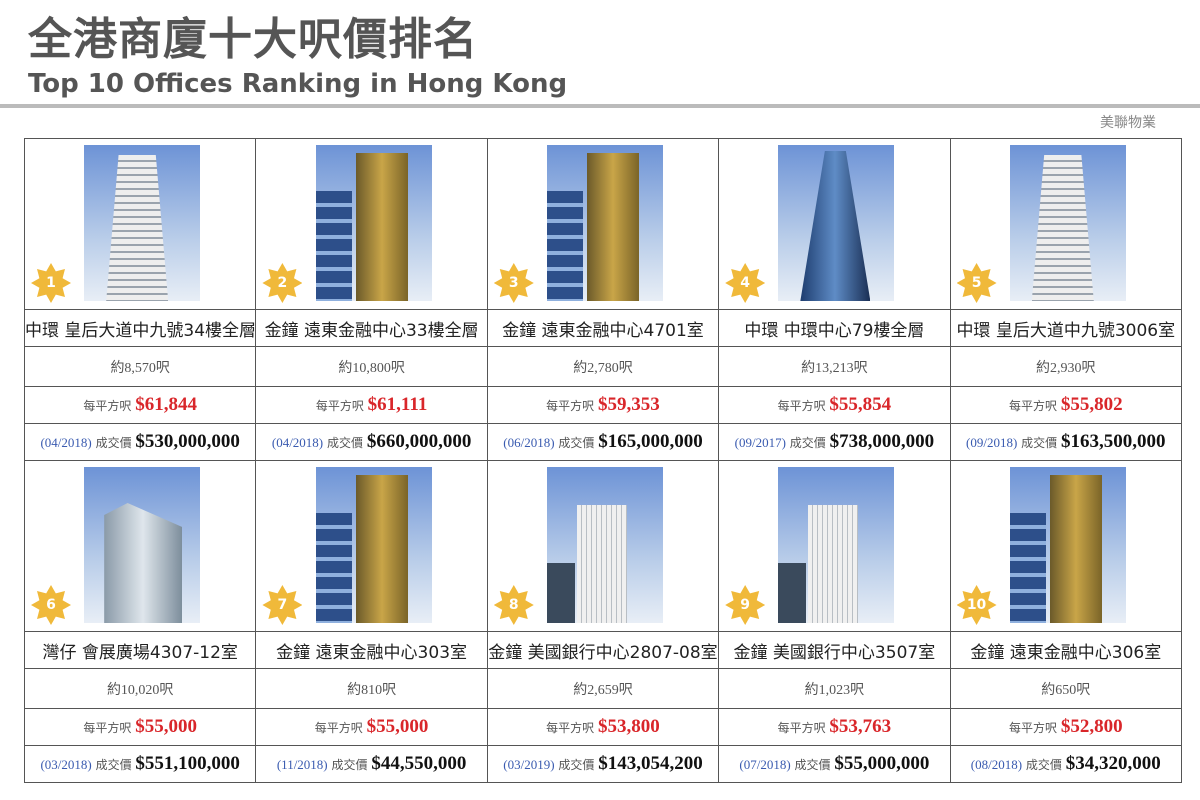 Image resolution: width=1200 pixels, height=800 pixels. Describe the element at coordinates (834, 366) in the screenshot. I see `office-area: 約13,213呎` at that location.